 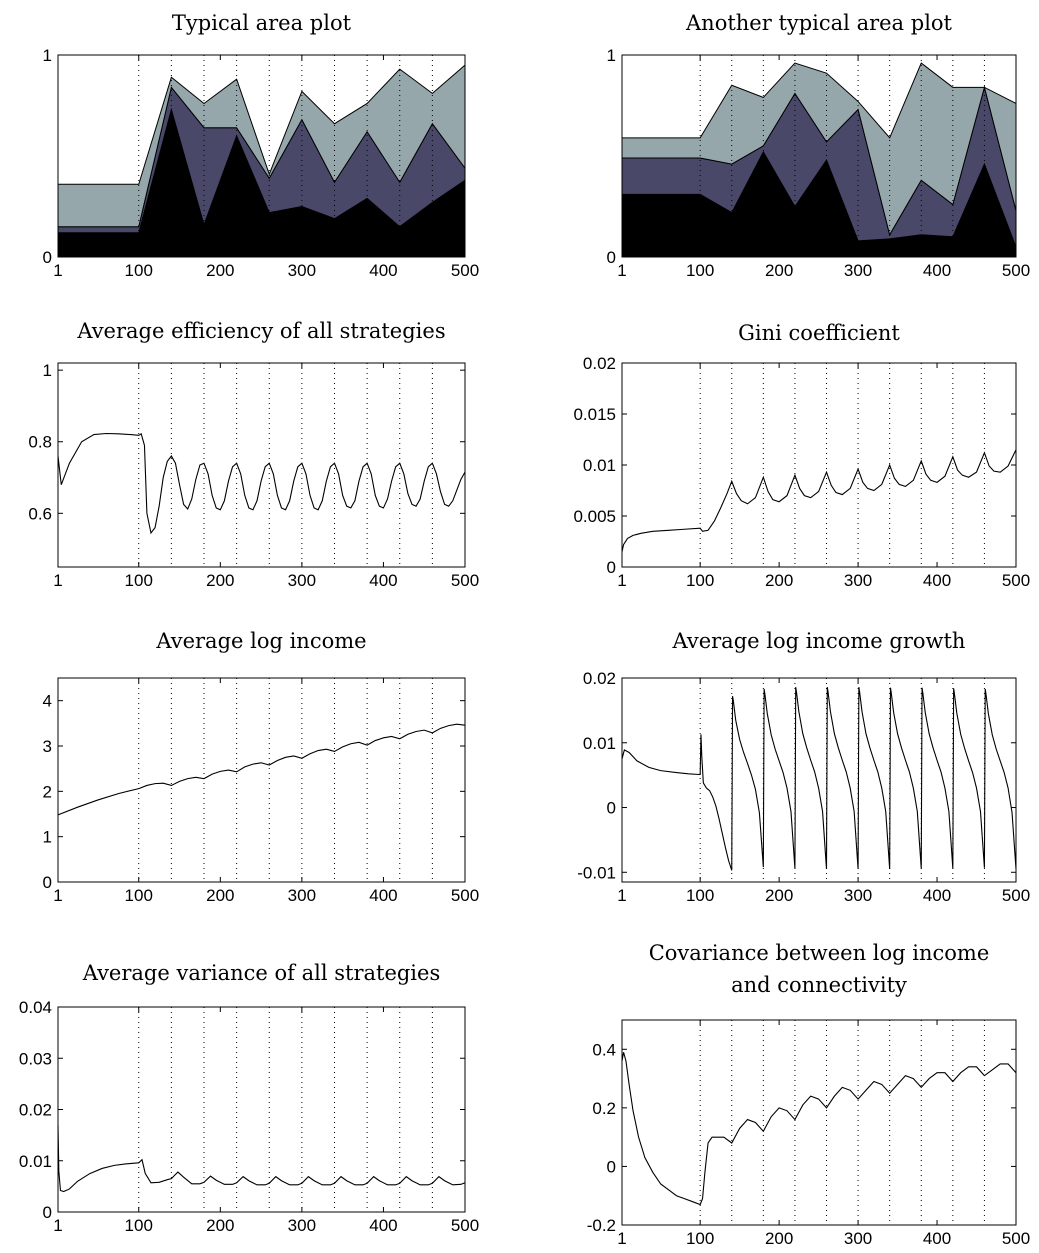 What do you see at coordinates (47, 701) in the screenshot?
I see `y-tick-label: 4` at bounding box center [47, 701].